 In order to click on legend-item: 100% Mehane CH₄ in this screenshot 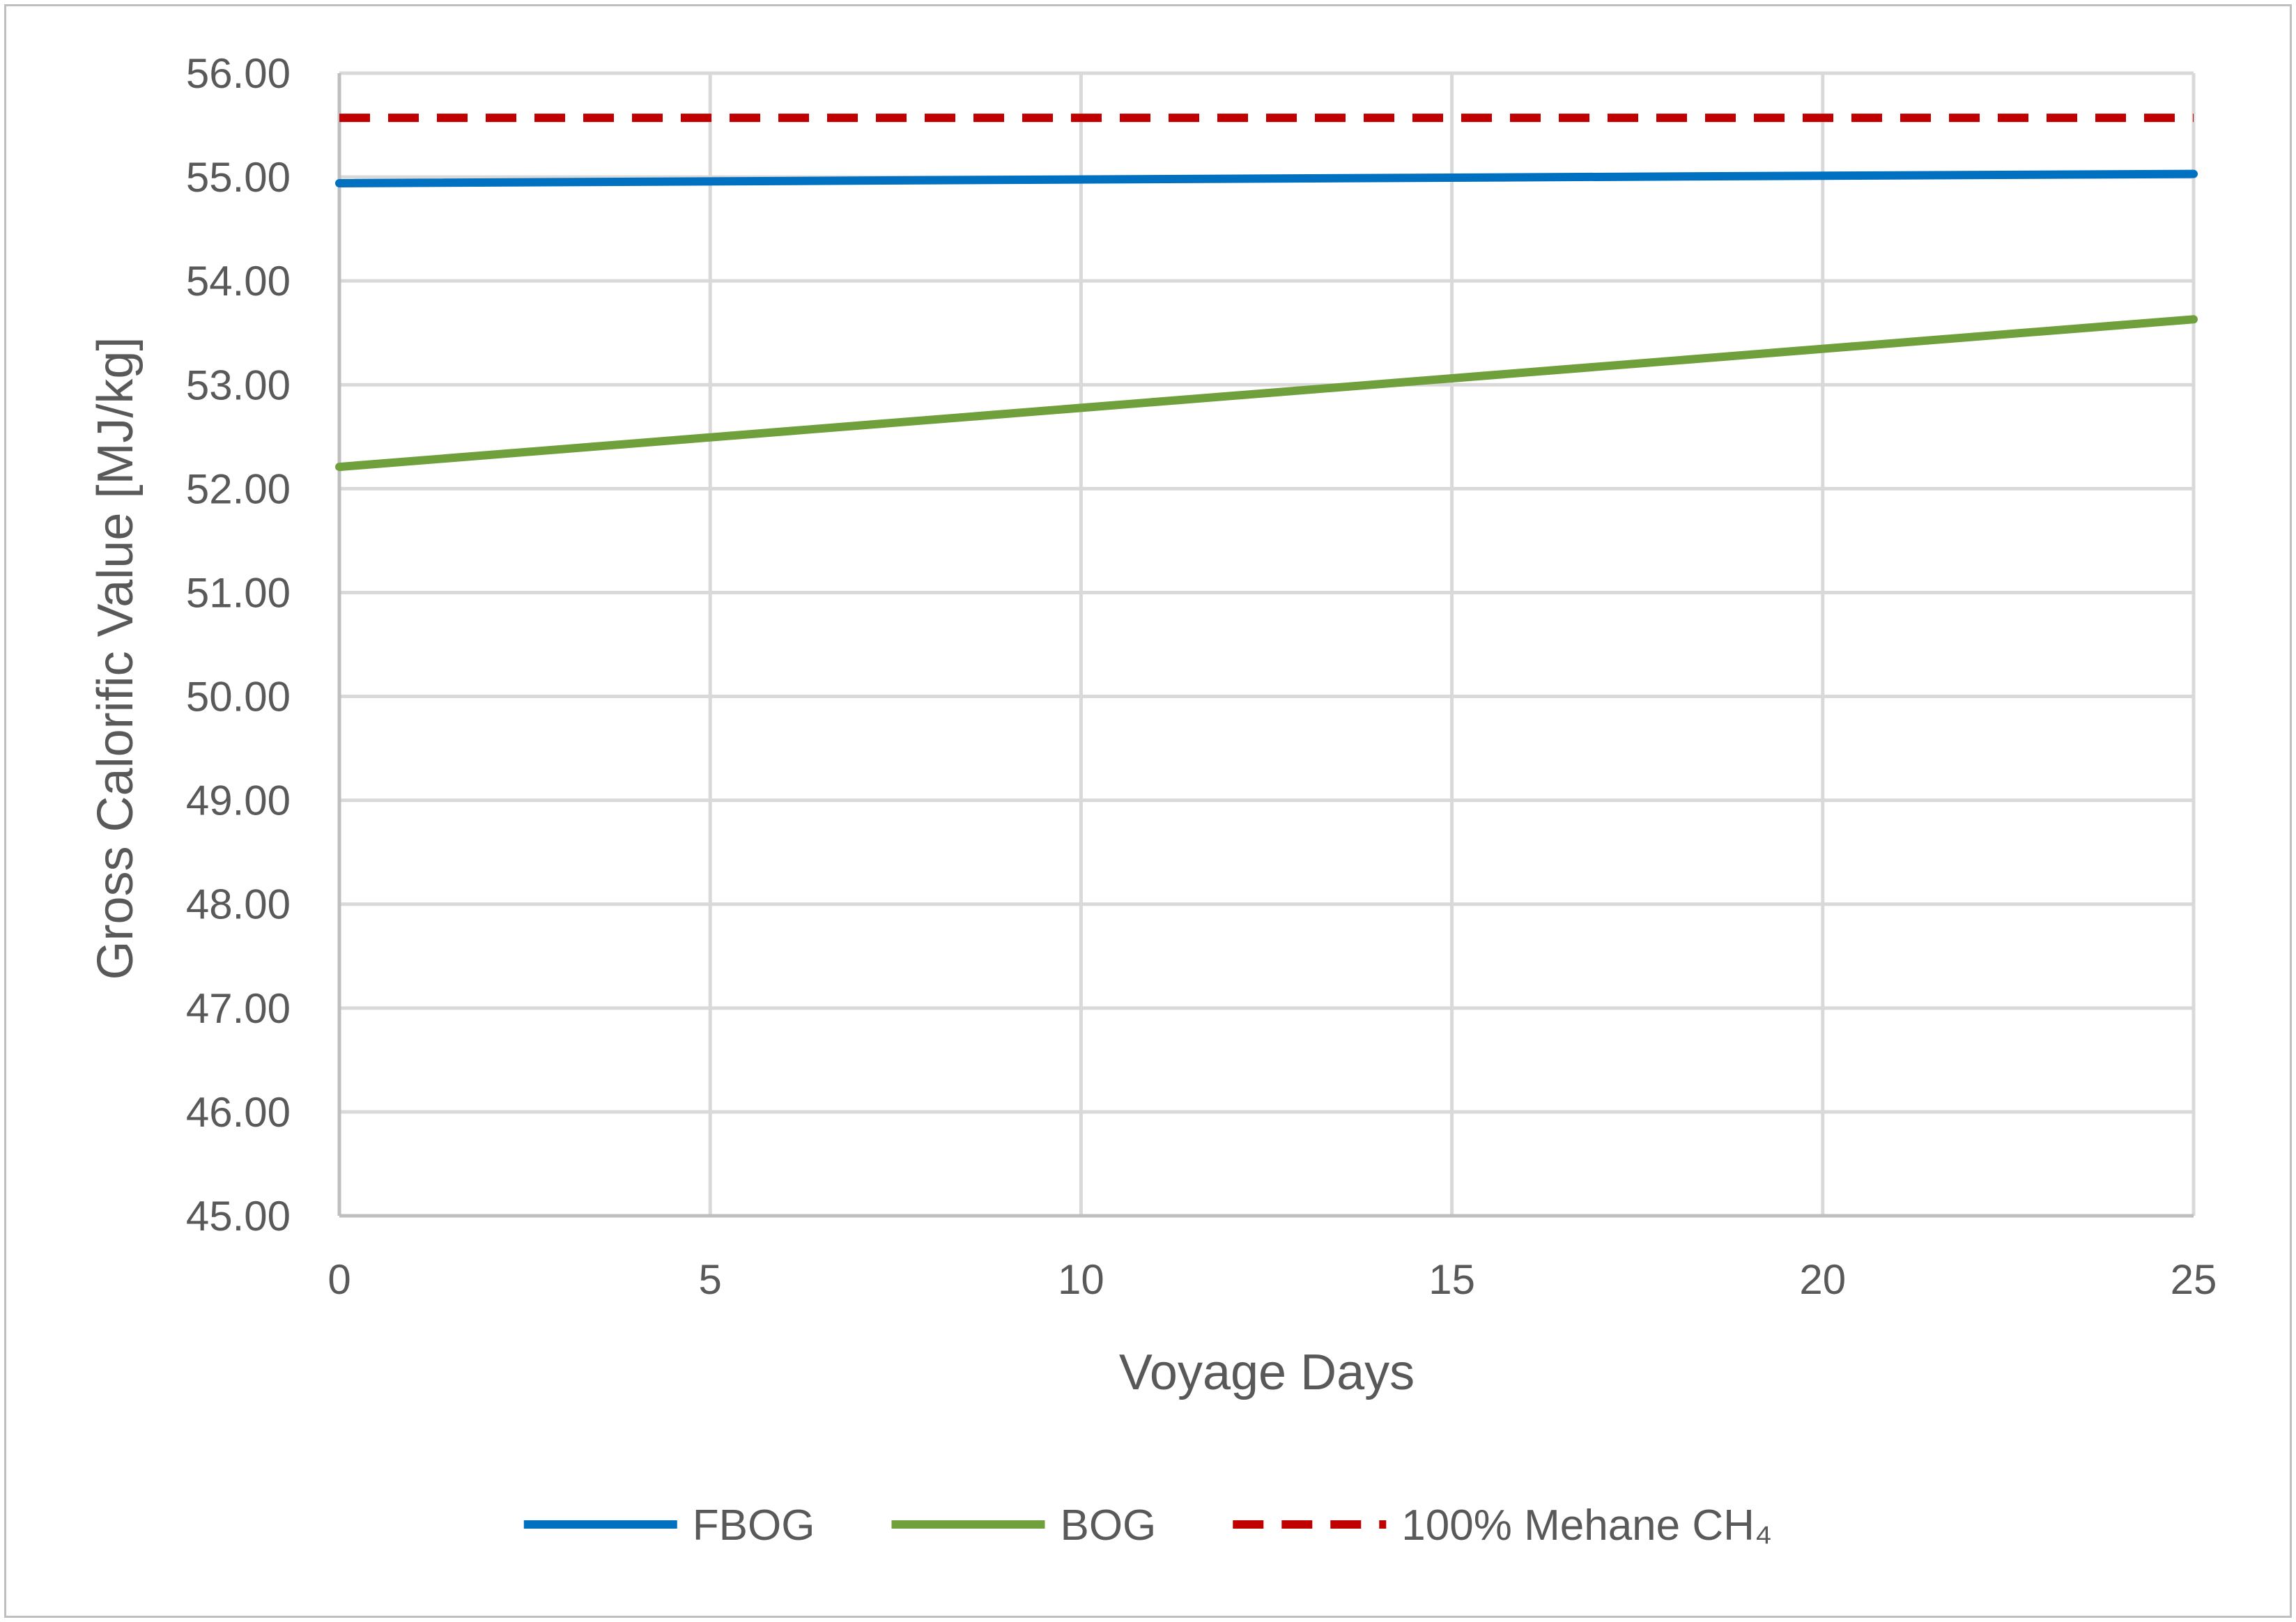, I will do `click(1502, 1526)`.